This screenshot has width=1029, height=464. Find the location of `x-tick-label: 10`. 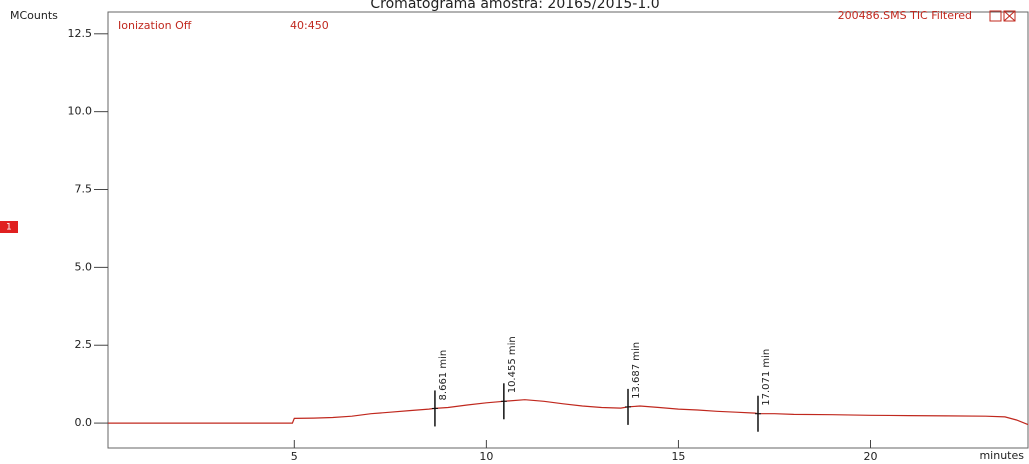

x-tick-label: 10 is located at coordinates (486, 456).